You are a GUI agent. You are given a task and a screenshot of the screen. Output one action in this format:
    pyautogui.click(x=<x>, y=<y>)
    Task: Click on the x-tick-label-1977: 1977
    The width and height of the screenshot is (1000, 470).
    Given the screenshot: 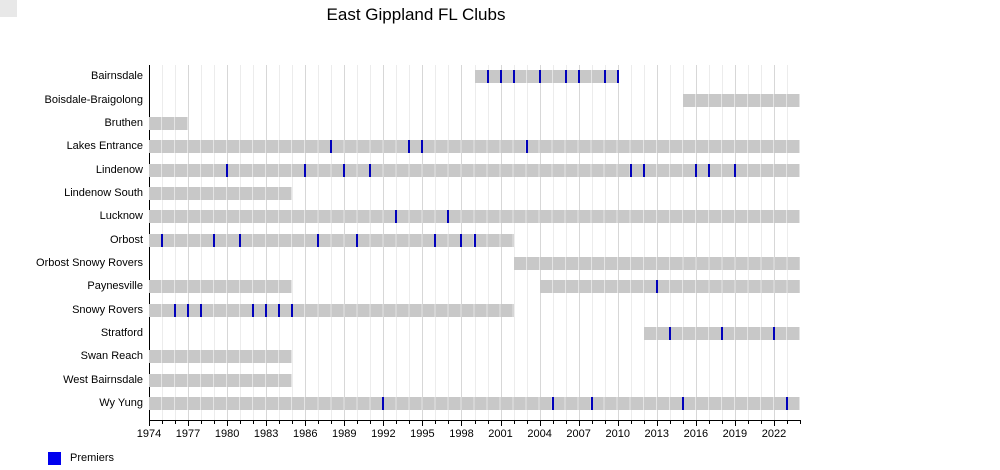 What is the action you would take?
    pyautogui.click(x=188, y=434)
    